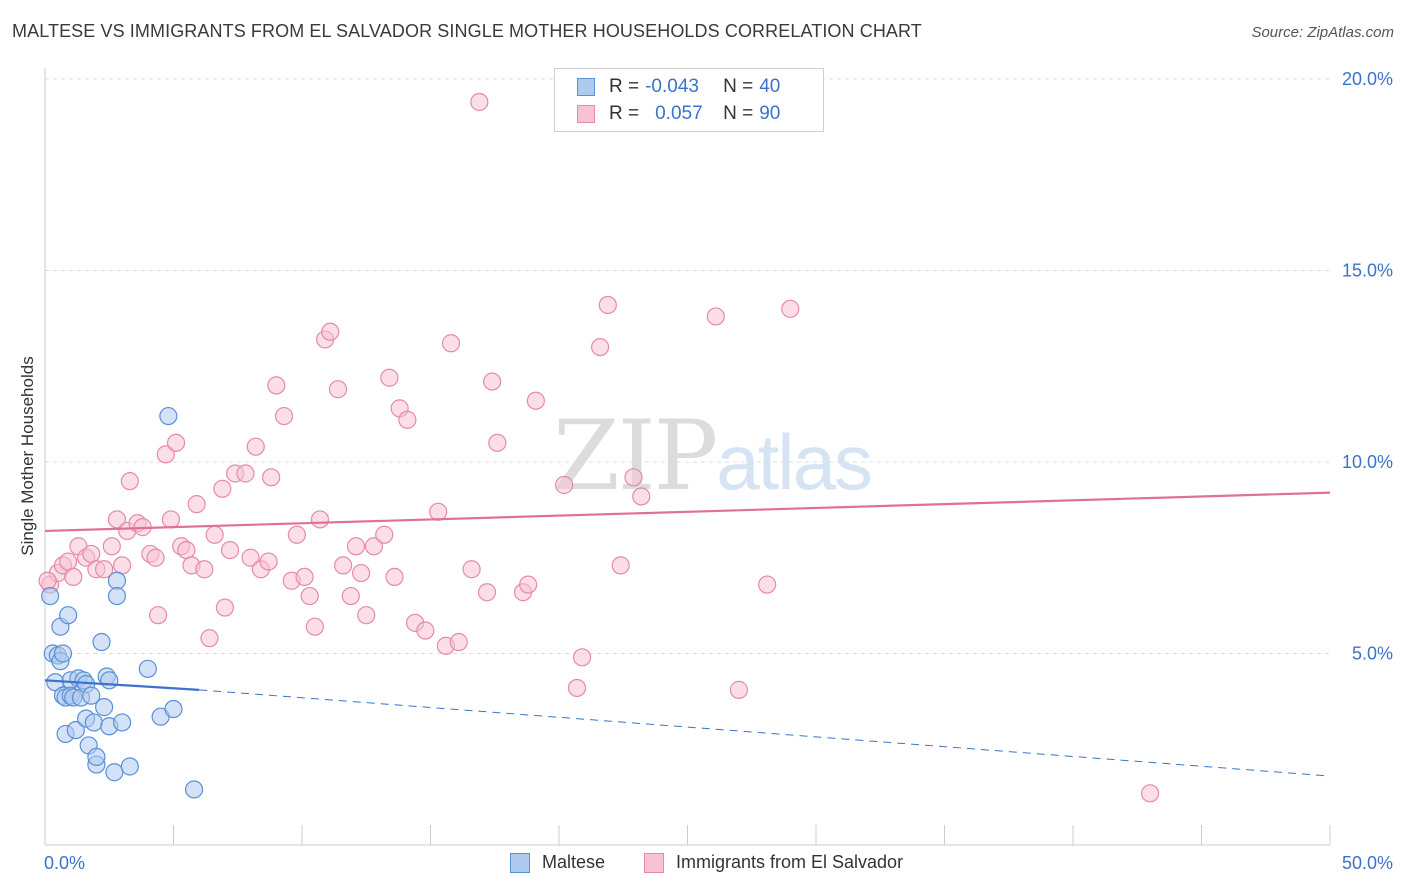  Describe the element at coordinates (122, 685) in the screenshot. I see `trendline-maltese` at that location.